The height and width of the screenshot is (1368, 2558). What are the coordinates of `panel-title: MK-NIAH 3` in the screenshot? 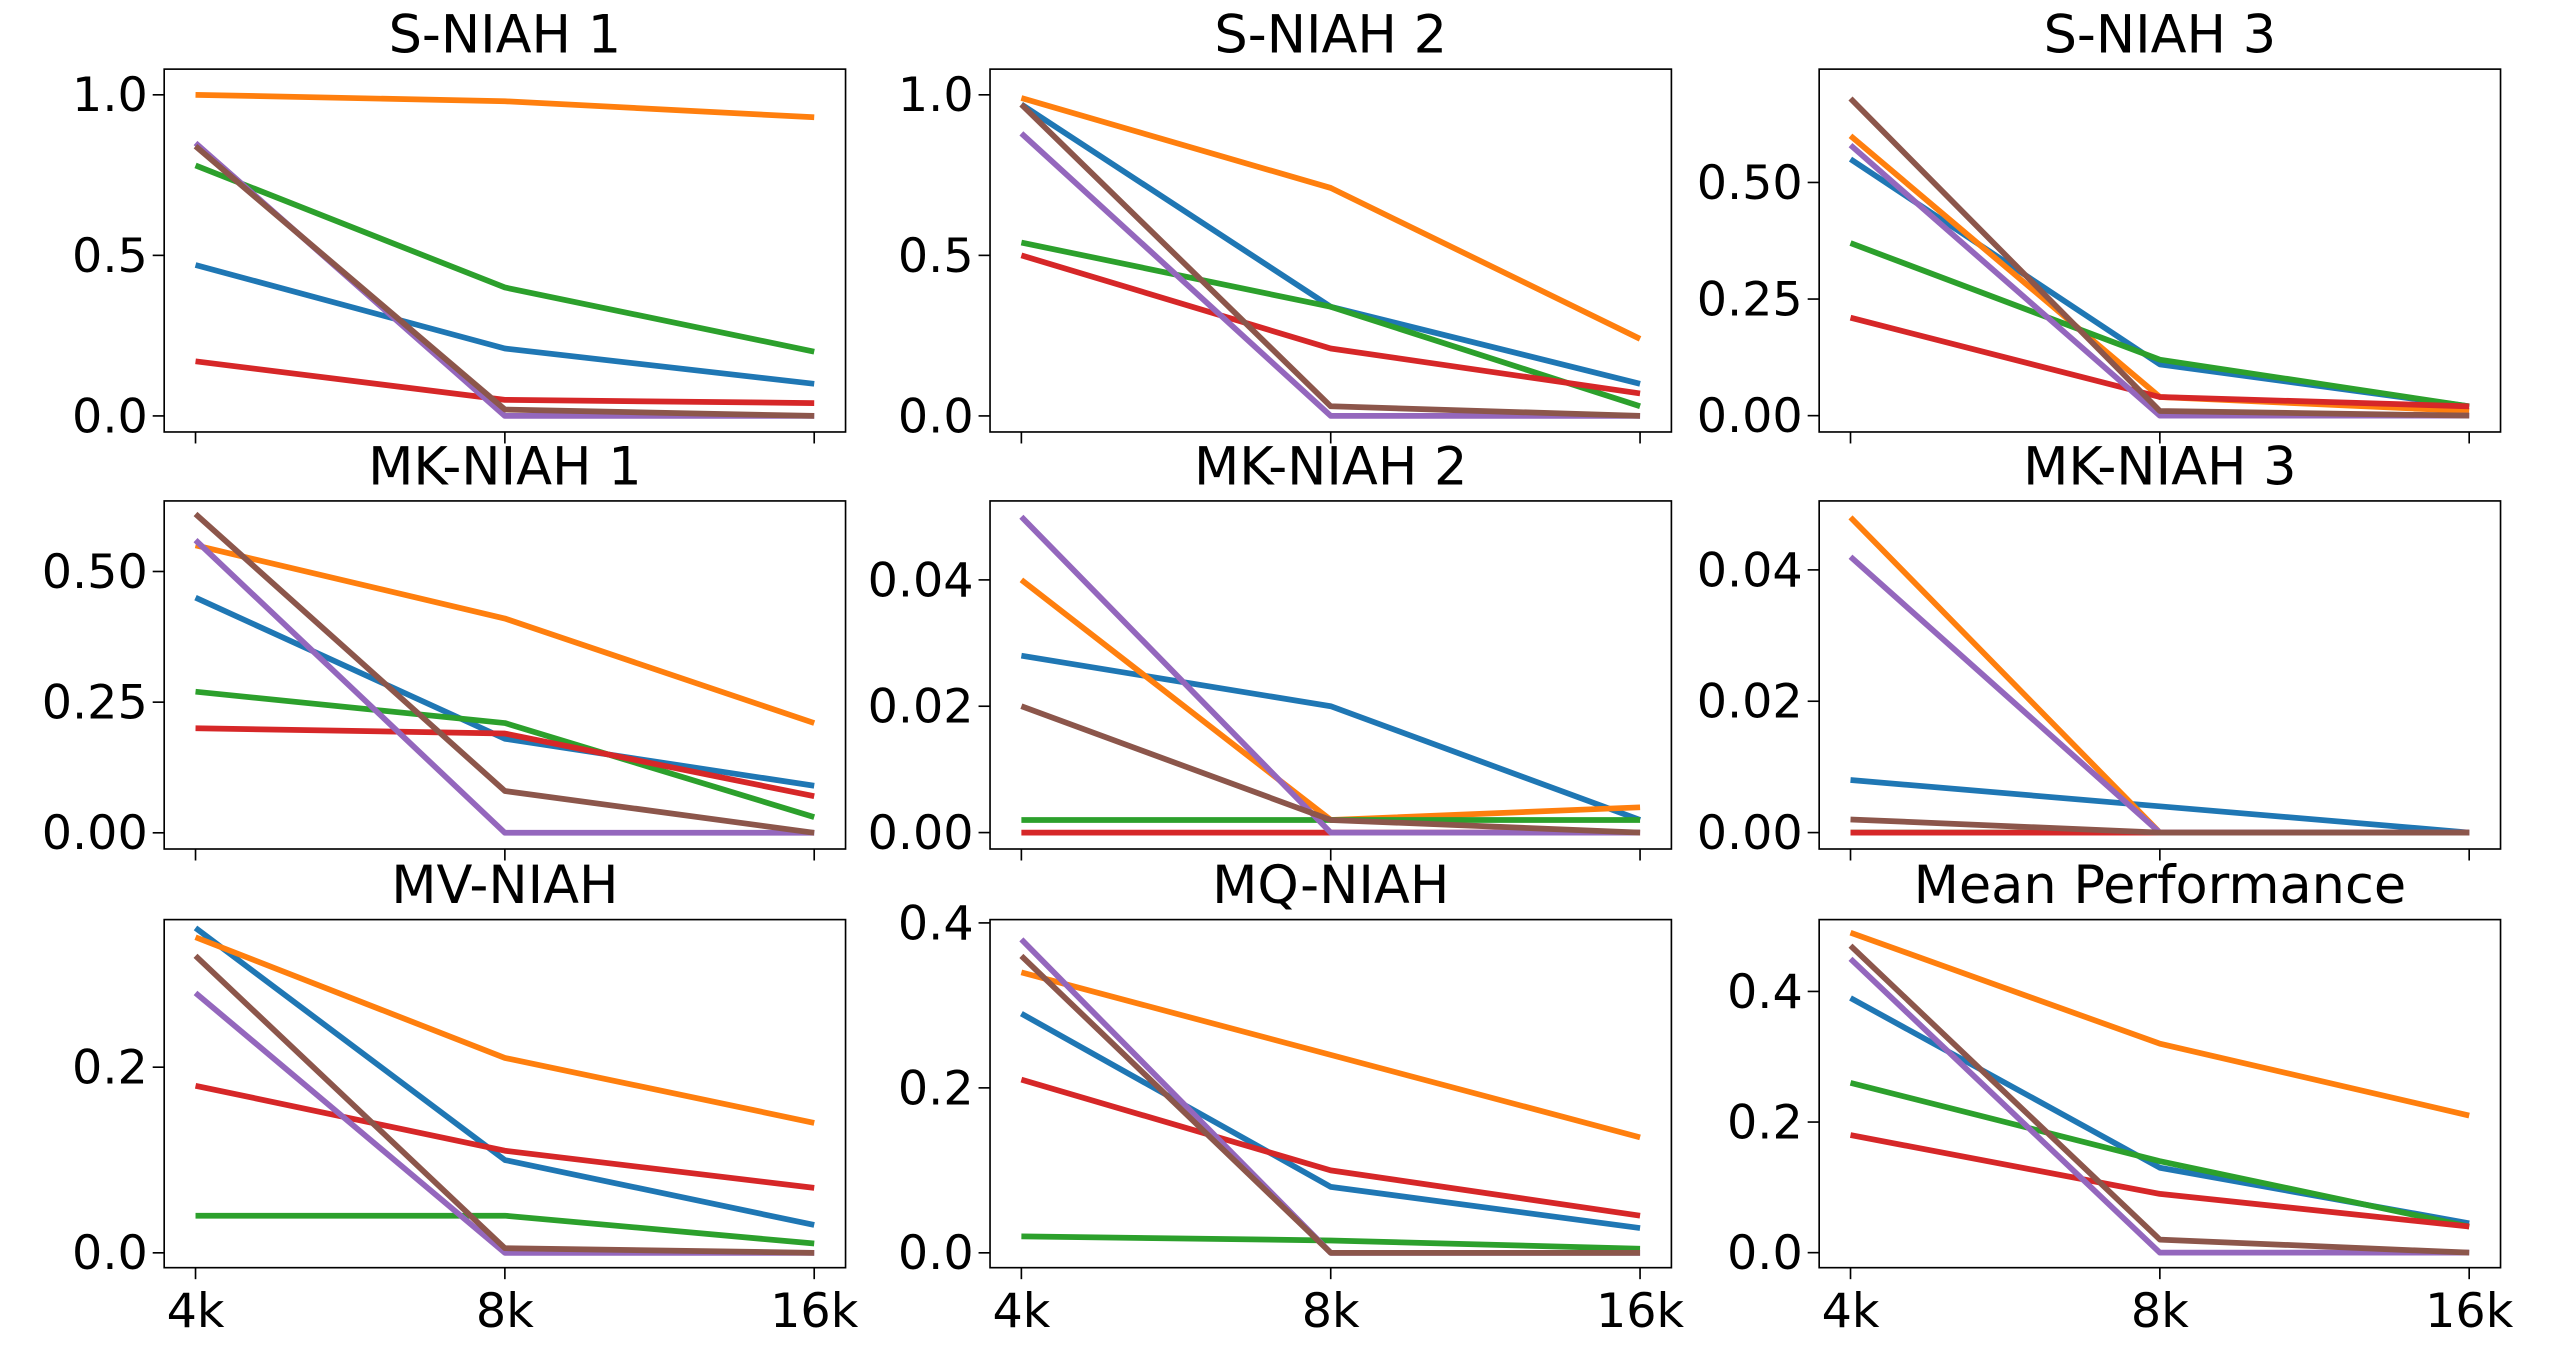 It's located at (2159, 467).